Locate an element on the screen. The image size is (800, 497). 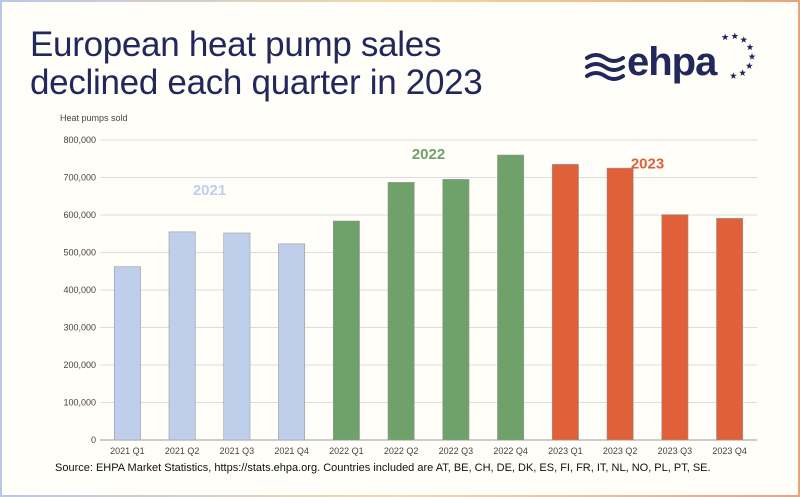
x-tick-label: 2021 Q3 is located at coordinates (237, 451).